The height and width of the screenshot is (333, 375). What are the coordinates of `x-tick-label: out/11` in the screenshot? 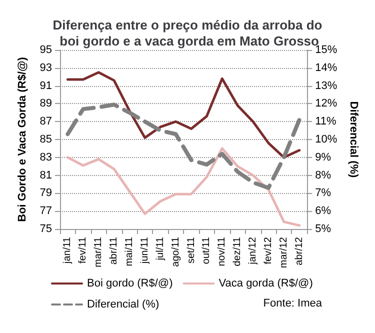 It's located at (206, 250).